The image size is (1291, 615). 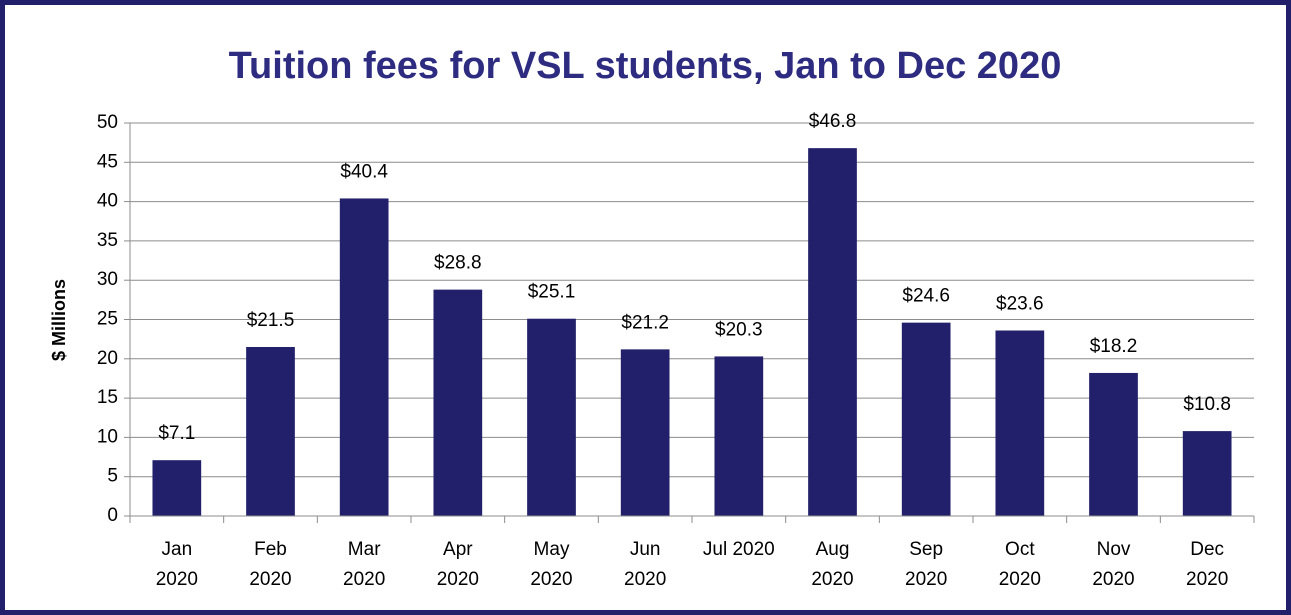 I want to click on x-tick-label: Nov 2020, so click(x=1113, y=564).